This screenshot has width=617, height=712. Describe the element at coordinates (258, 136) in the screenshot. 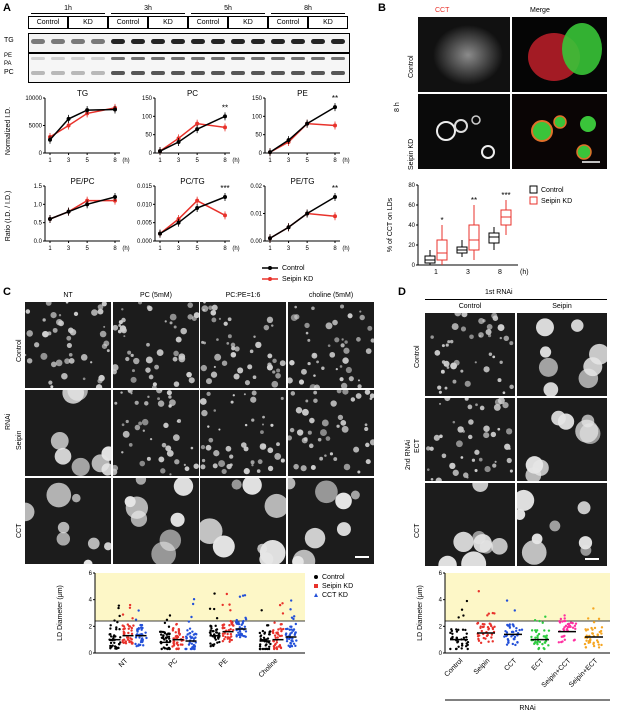

I see `y-tick-label: 50` at that location.